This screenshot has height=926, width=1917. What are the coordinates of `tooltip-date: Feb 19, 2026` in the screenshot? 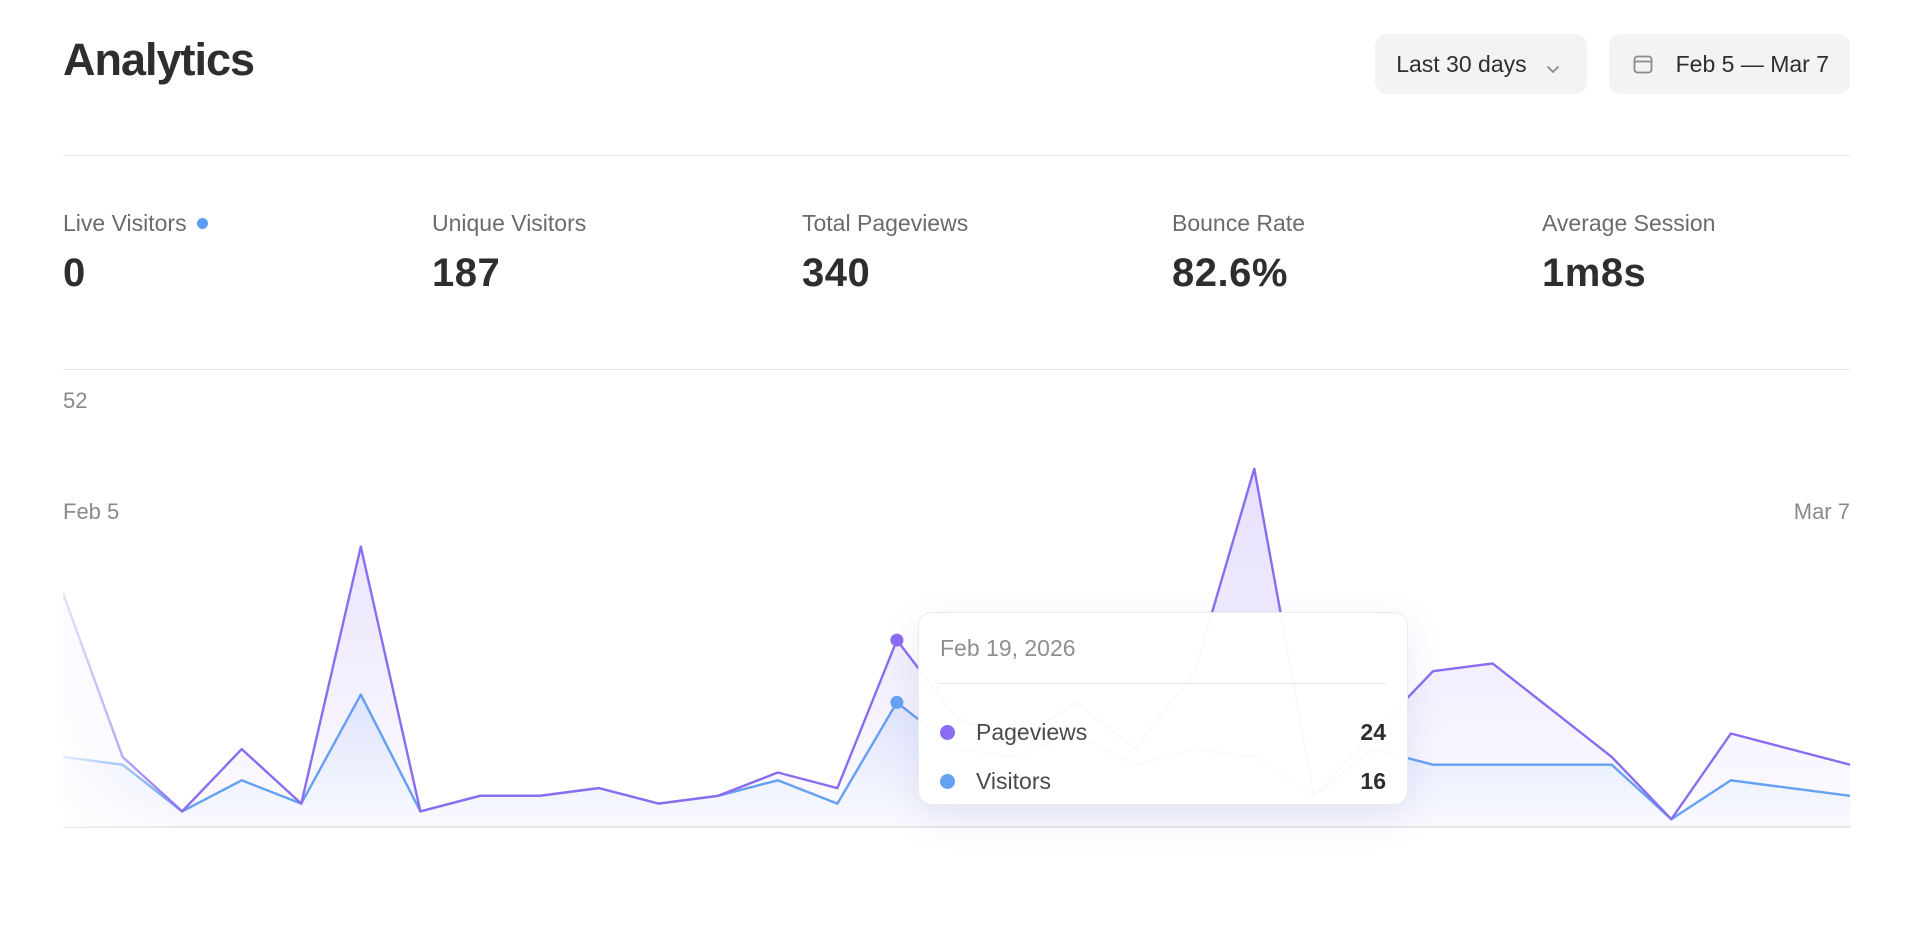 It's located at (1008, 648).